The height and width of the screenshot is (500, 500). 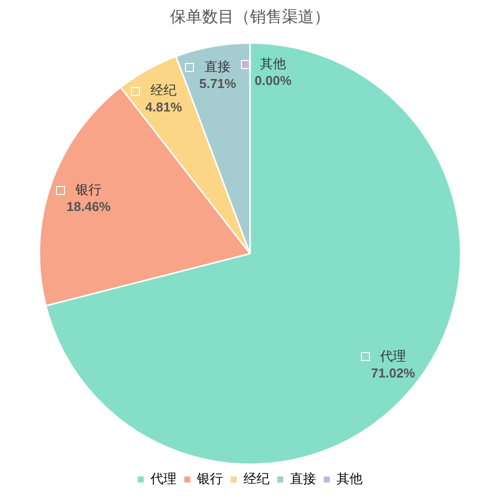 What do you see at coordinates (209, 478) in the screenshot?
I see `legend-label: 银行` at bounding box center [209, 478].